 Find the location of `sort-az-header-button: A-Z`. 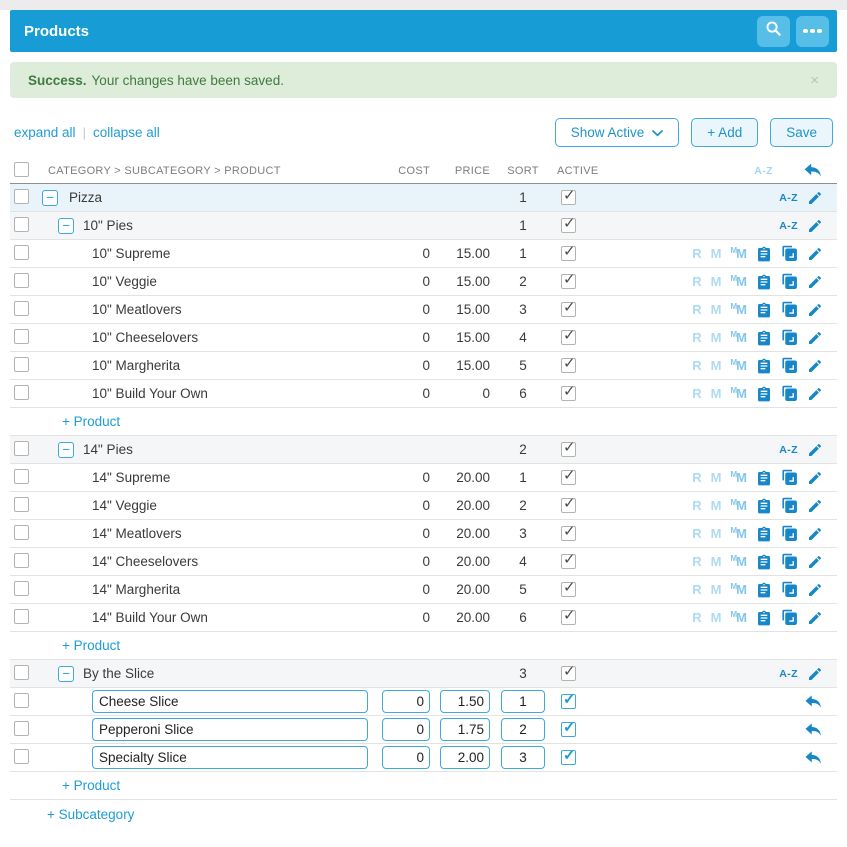

sort-az-header-button: A-Z is located at coordinates (763, 170).